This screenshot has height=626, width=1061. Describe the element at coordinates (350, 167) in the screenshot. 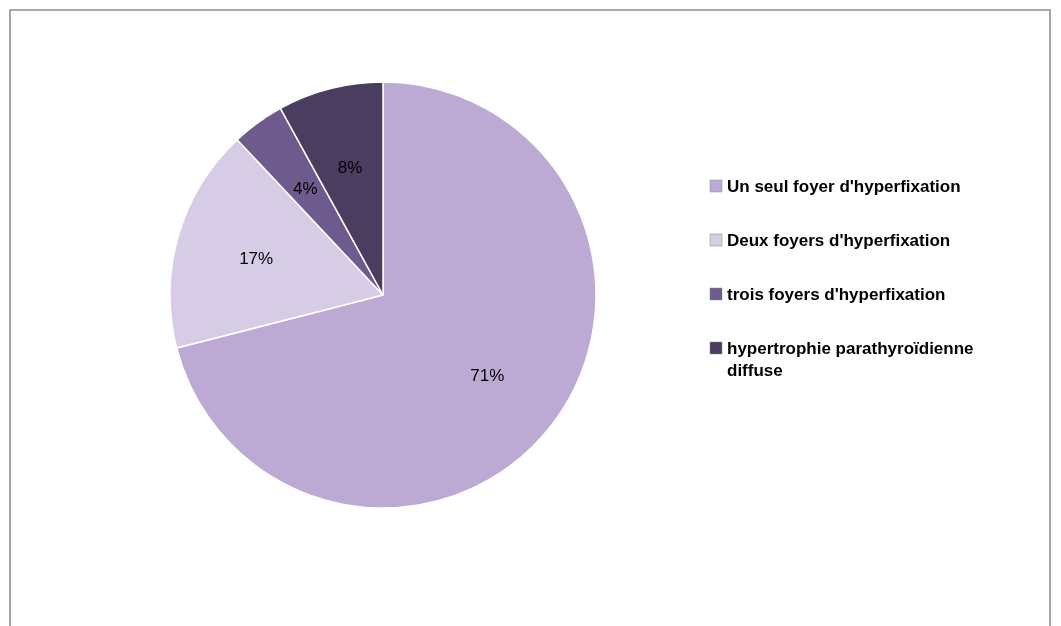

I see `data-label: 8%` at that location.